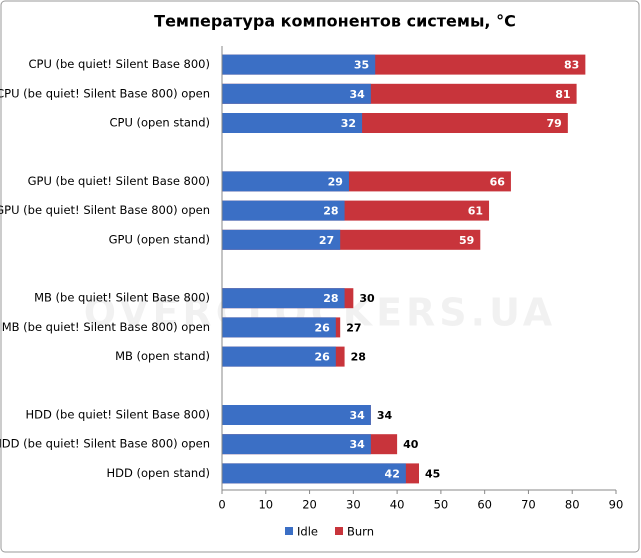 This screenshot has height=558, width=641. I want to click on y-tick-label: CPU (be quiet! Silent Base 800) open, so click(105, 93).